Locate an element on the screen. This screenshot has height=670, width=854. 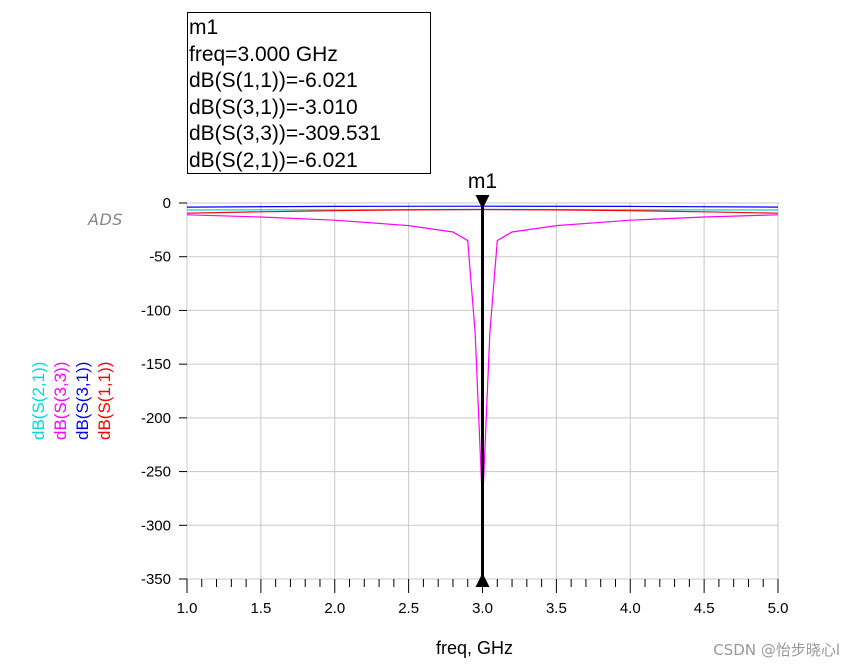
x-axis-ticks: 1.0 1.5 2.0 2.5 3.0 3.5 4.0 4.5 5.0 is located at coordinates (483, 608).